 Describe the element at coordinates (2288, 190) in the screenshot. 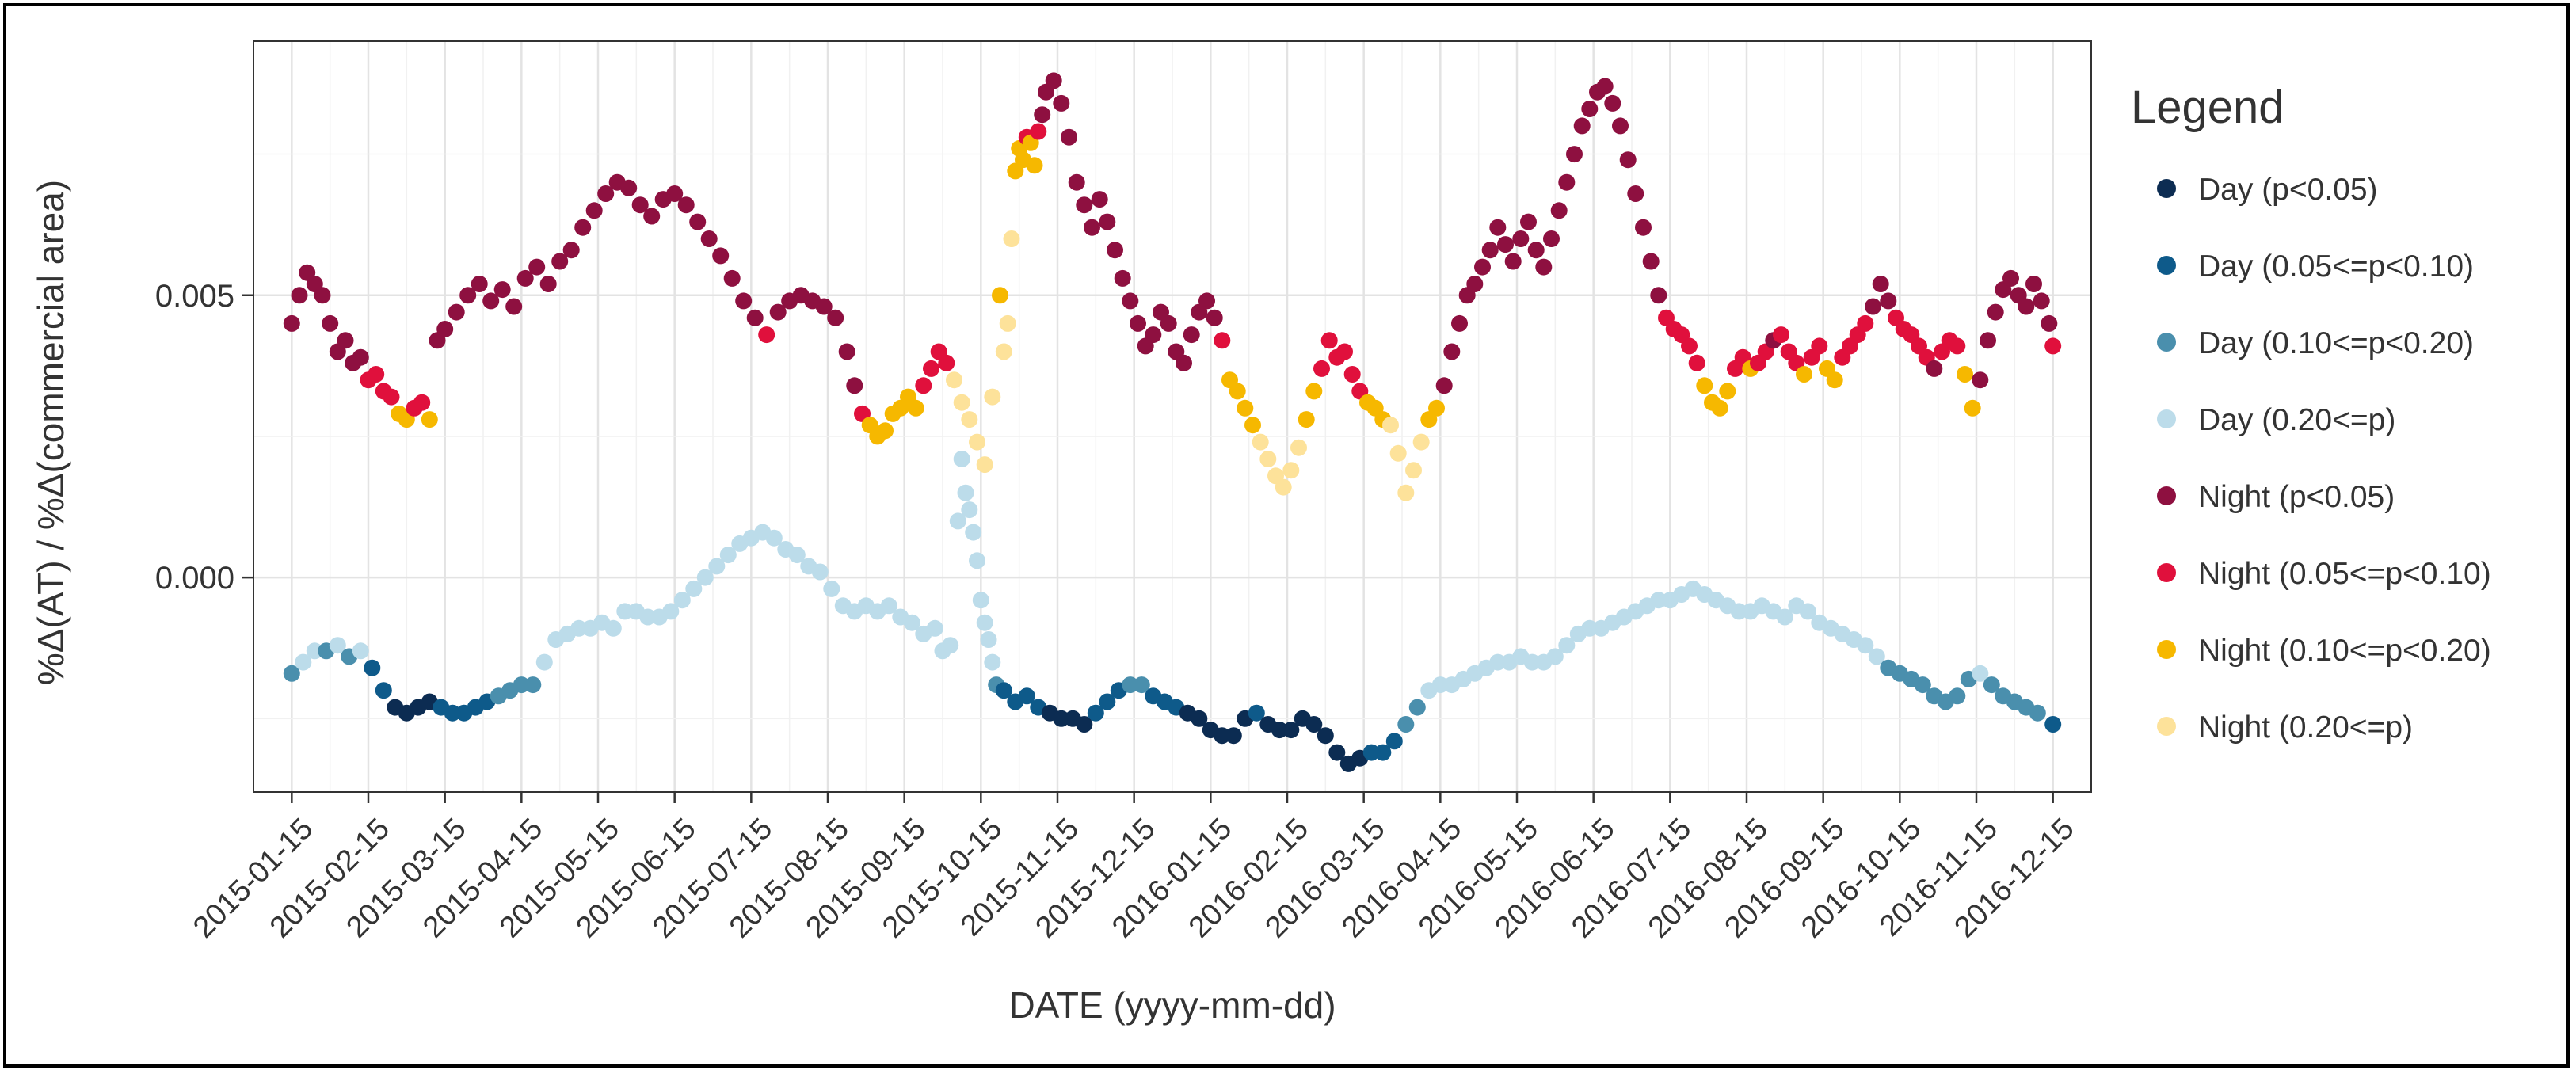

I see `legend-label: Day (p<0.05)` at that location.